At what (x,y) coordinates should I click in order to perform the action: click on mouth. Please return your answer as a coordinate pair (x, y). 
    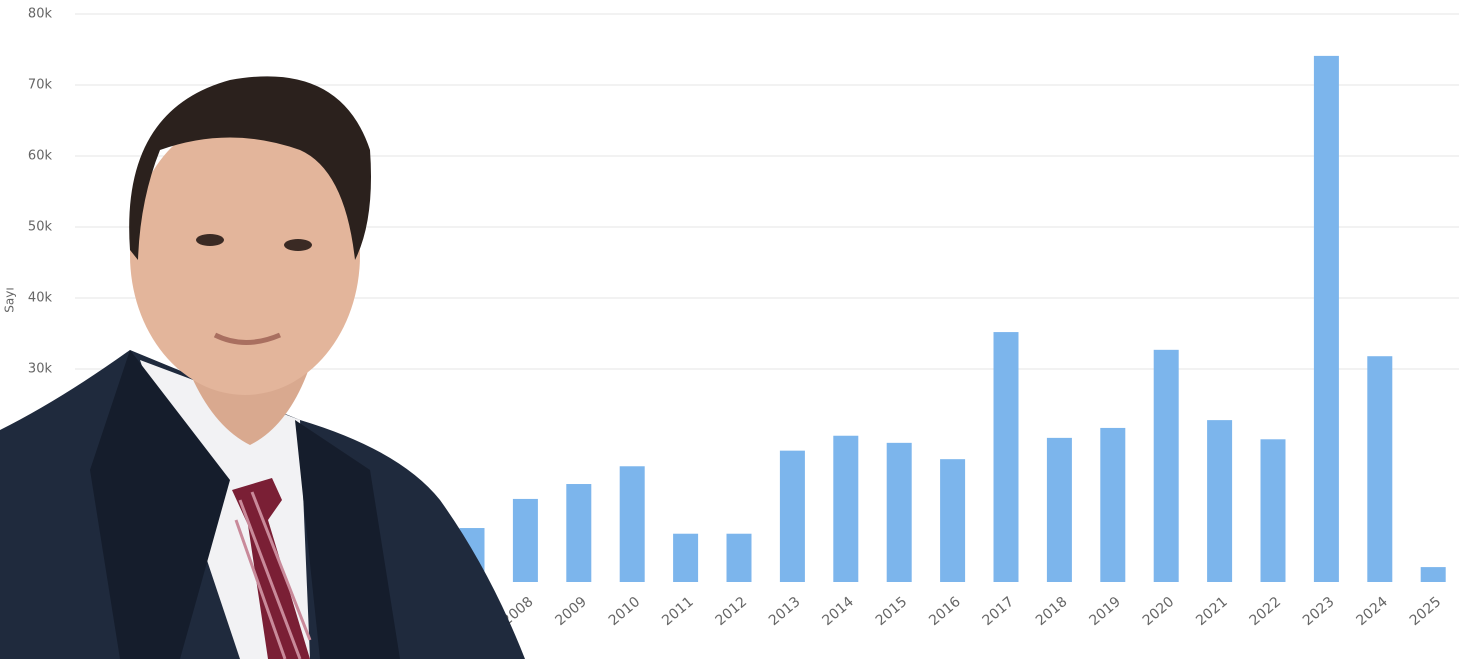
    Looking at the image, I should click on (247, 338).